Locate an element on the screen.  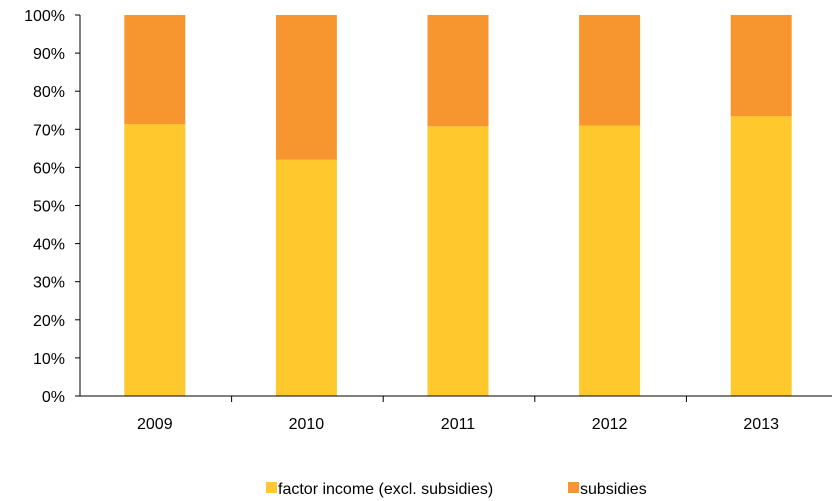
legend-label: factor income (excl. subsidies) is located at coordinates (385, 489).